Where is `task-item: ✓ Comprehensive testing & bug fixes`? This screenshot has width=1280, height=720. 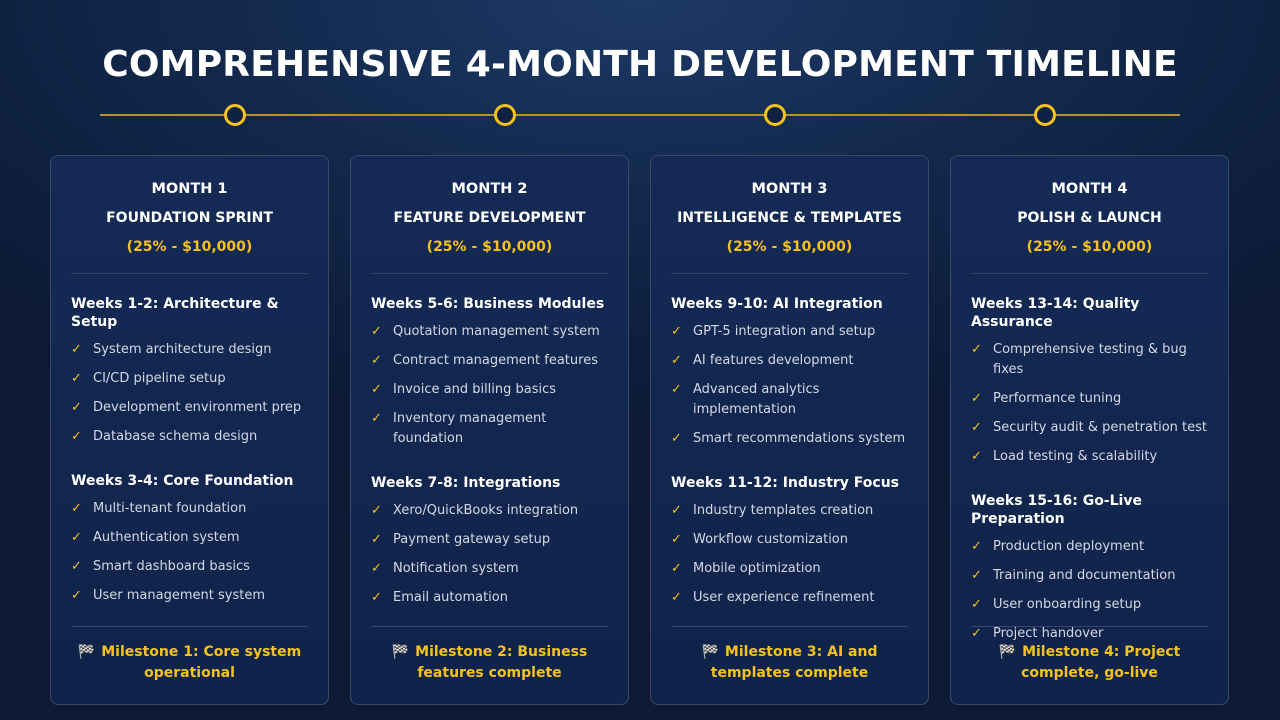
task-item: ✓ Comprehensive testing & bug fixes is located at coordinates (1089, 360).